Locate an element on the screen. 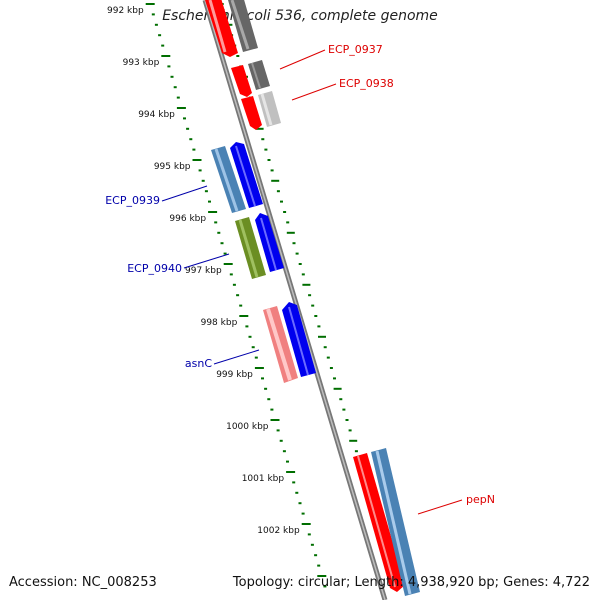 The image size is (600, 600). ruler-label: 1001 kbp is located at coordinates (263, 479).